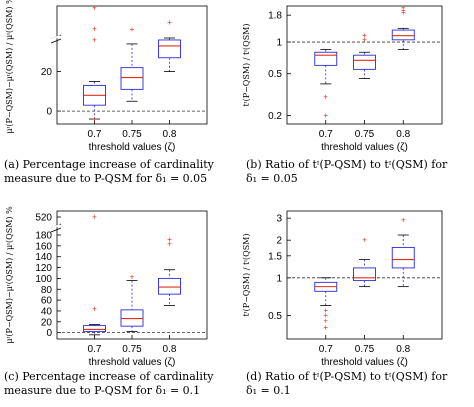 The height and width of the screenshot is (407, 474). What do you see at coordinates (43, 246) in the screenshot?
I see `chart-c-ytick-label: 160` at bounding box center [43, 246].